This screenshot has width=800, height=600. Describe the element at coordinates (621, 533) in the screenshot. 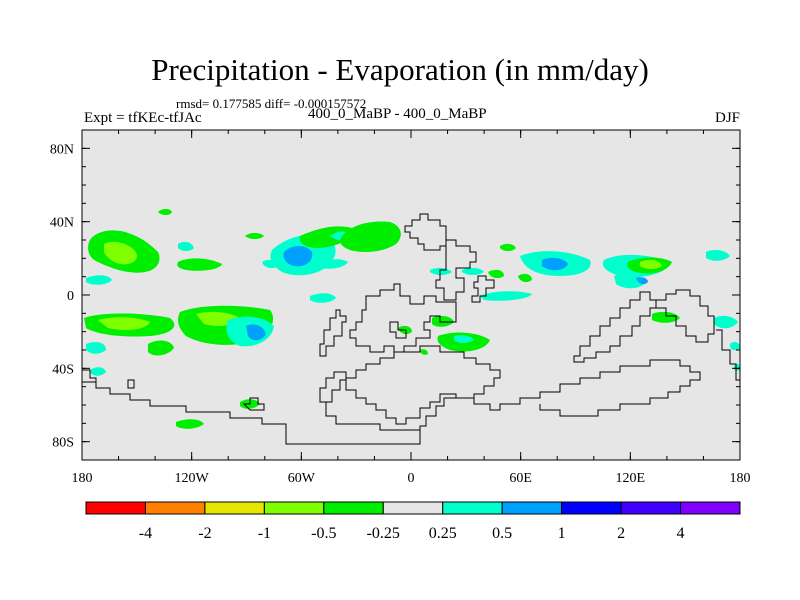

I see `colorbar-label: 2` at that location.